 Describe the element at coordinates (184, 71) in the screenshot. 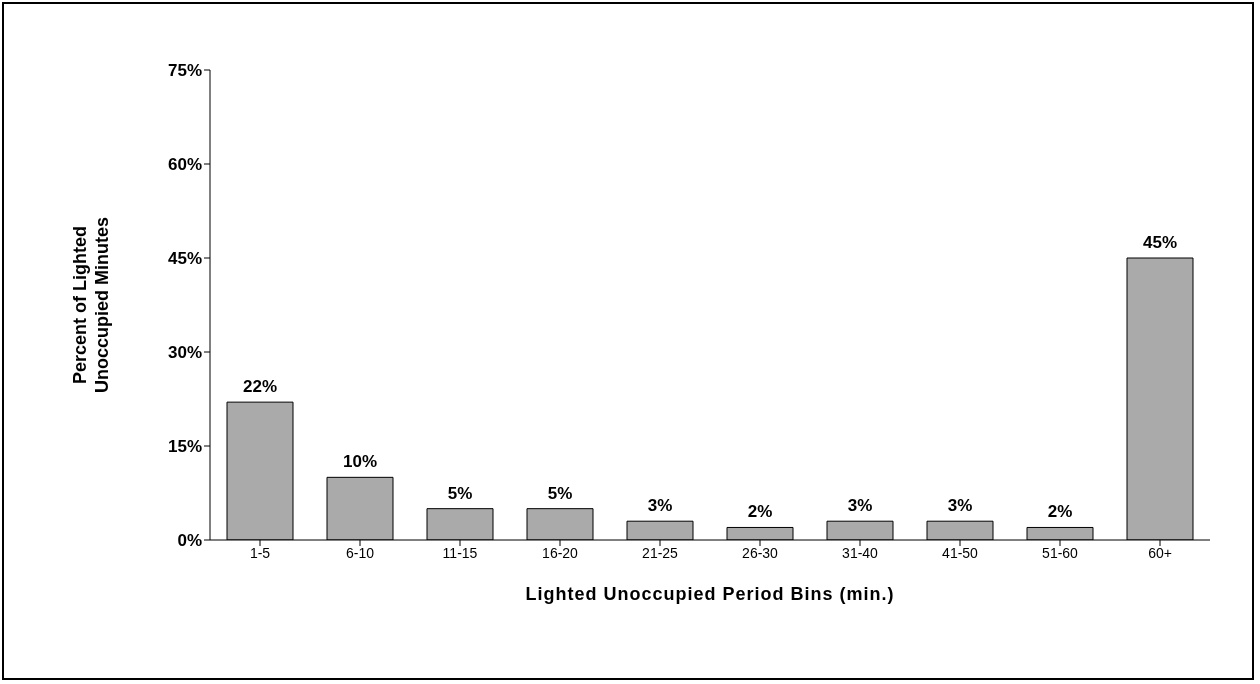

I see `y-tick-label: 75%` at that location.